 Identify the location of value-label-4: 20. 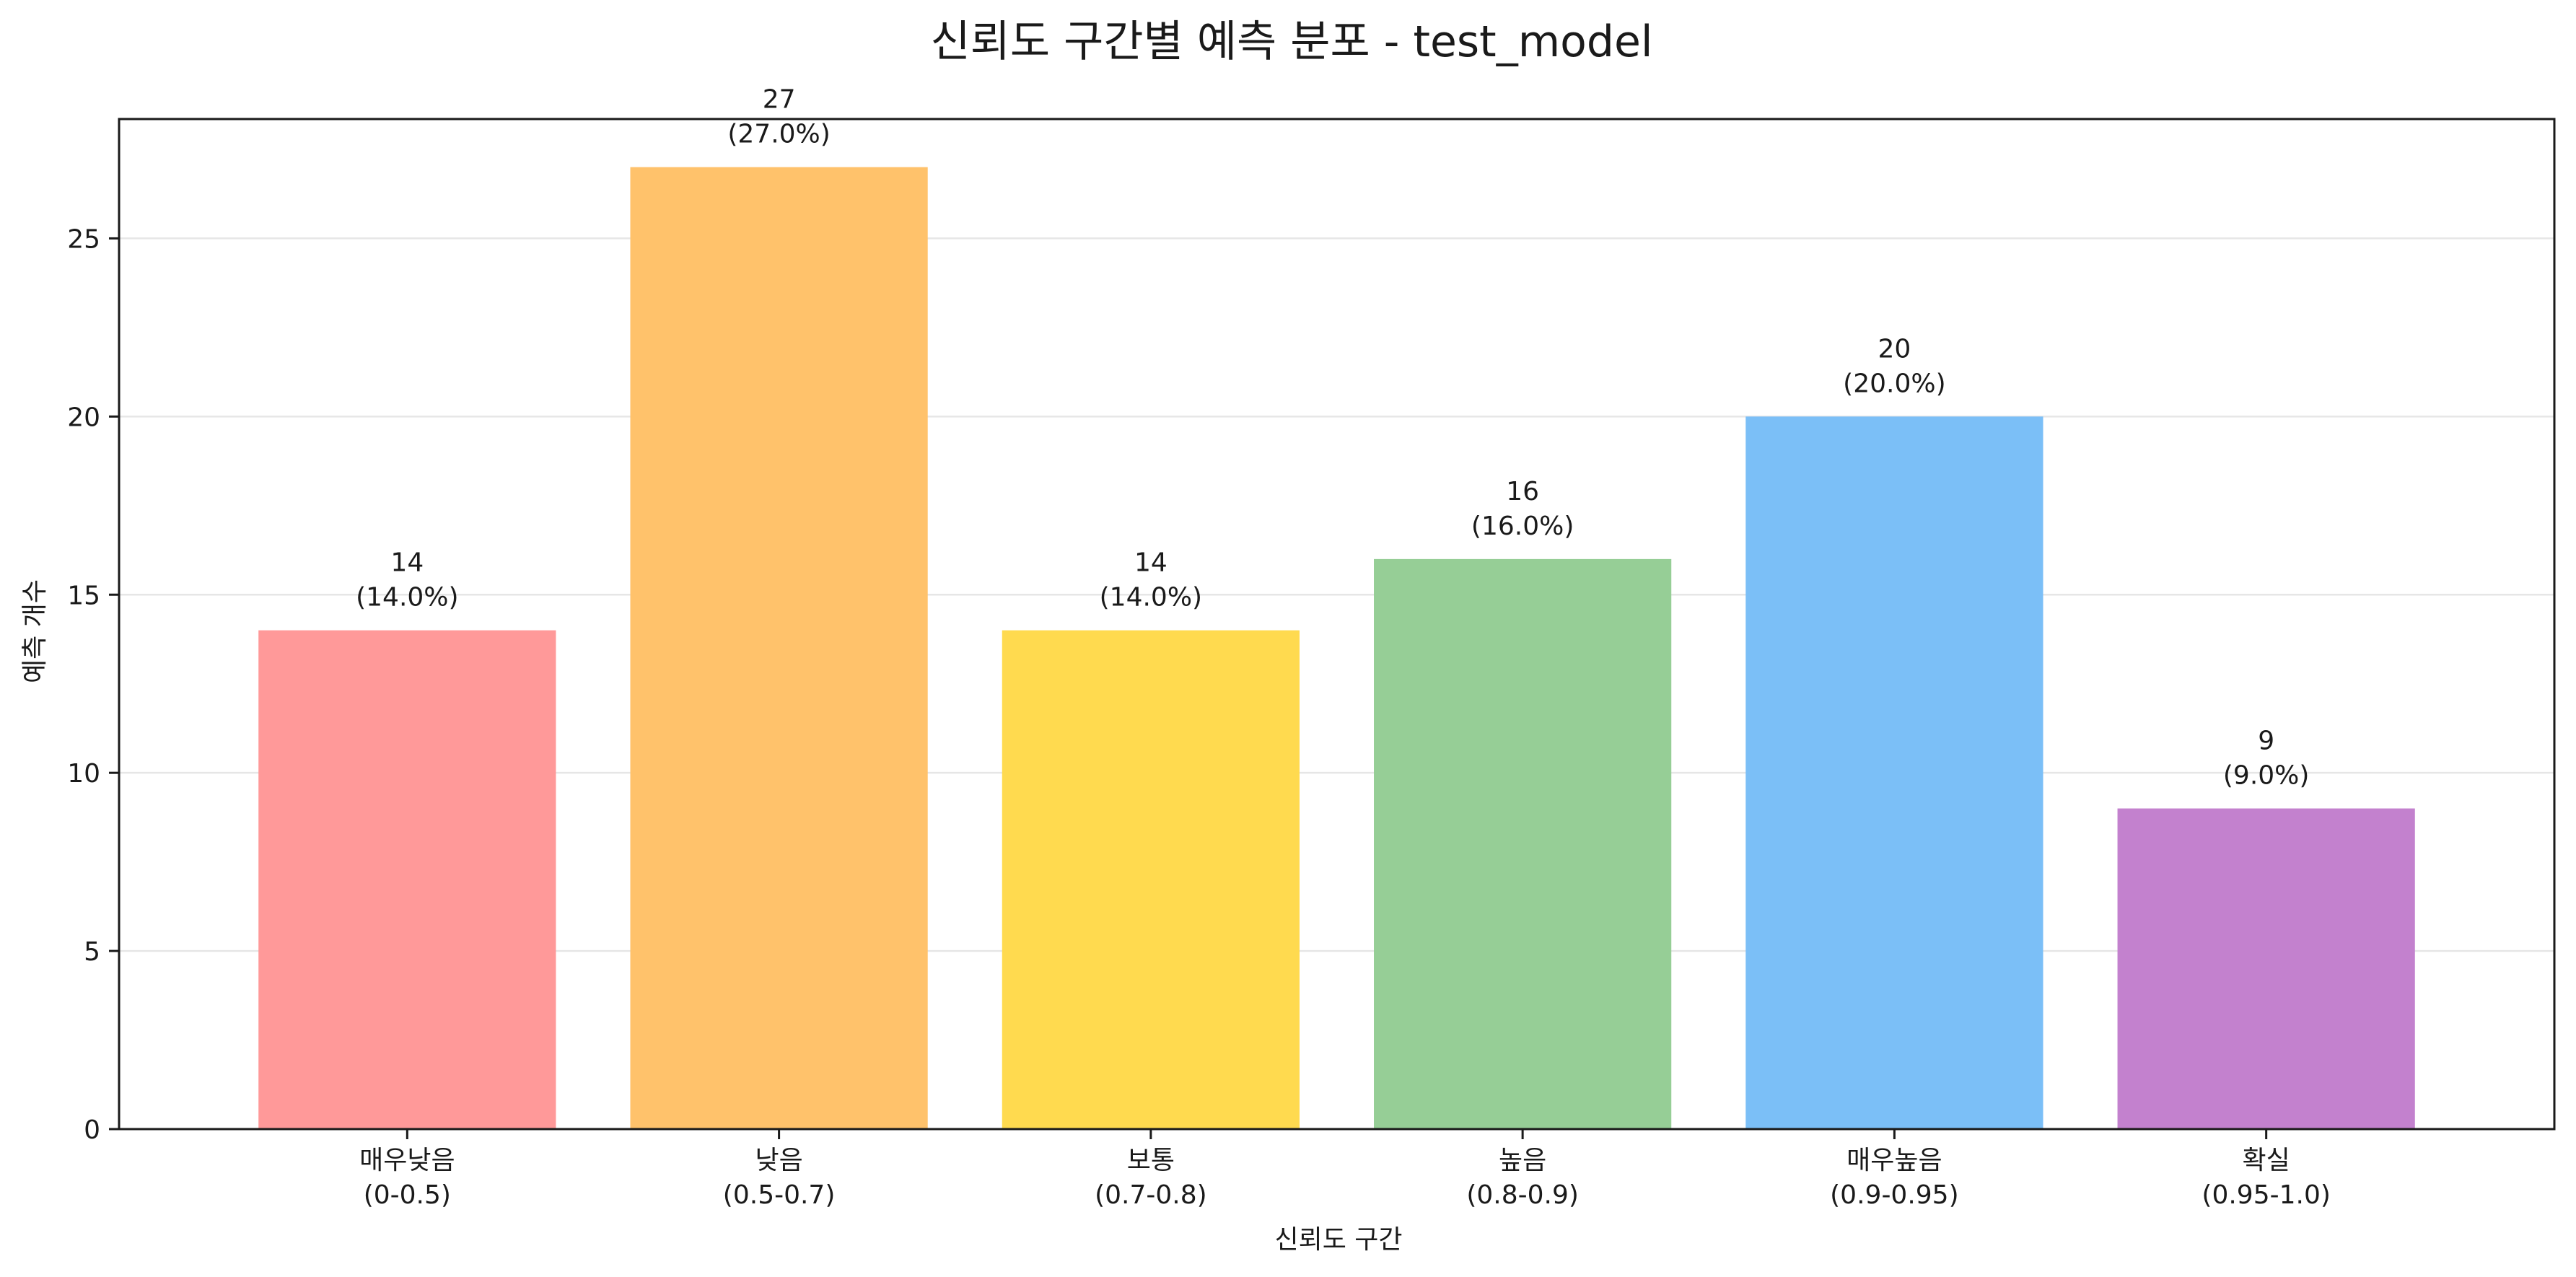
(1894, 349).